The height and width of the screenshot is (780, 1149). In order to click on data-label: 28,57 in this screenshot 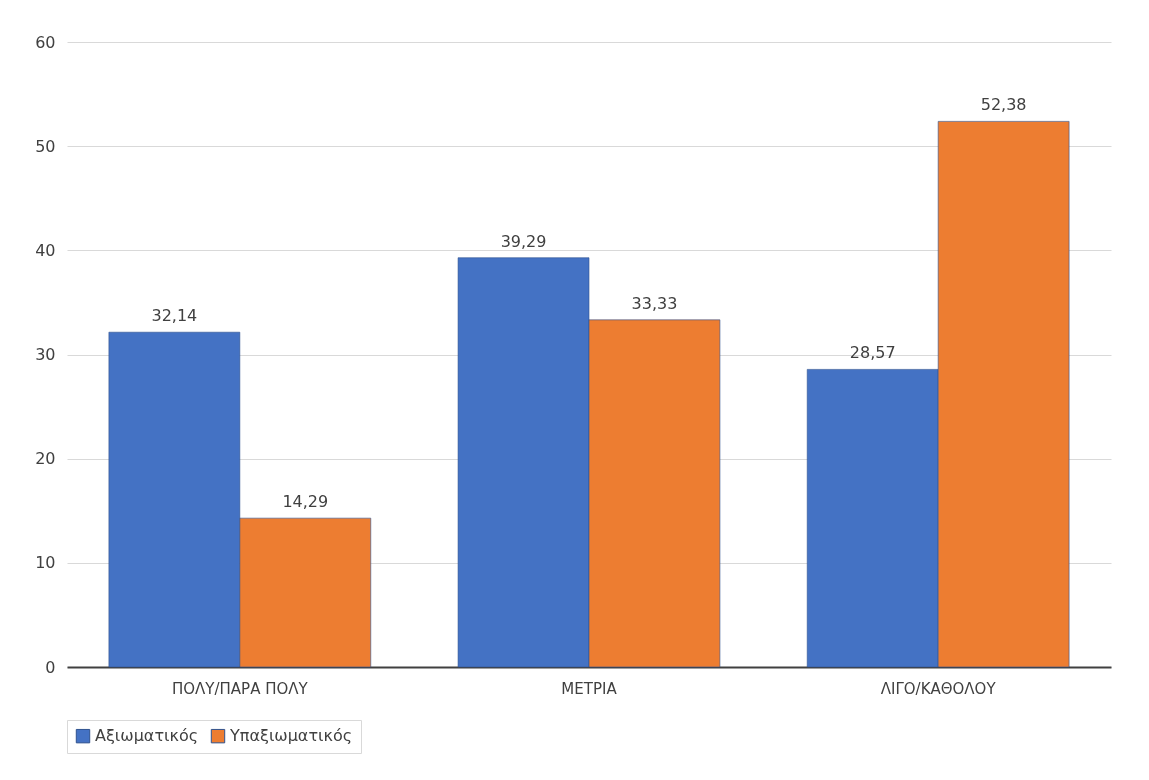, I will do `click(872, 353)`.